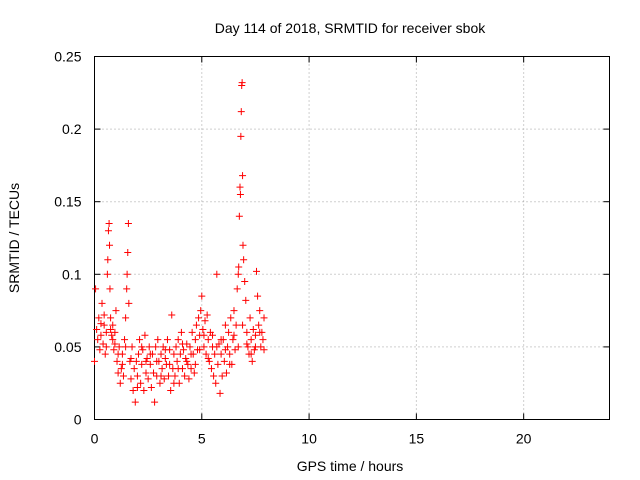  I want to click on y-tick-label: 0.15, so click(67, 202).